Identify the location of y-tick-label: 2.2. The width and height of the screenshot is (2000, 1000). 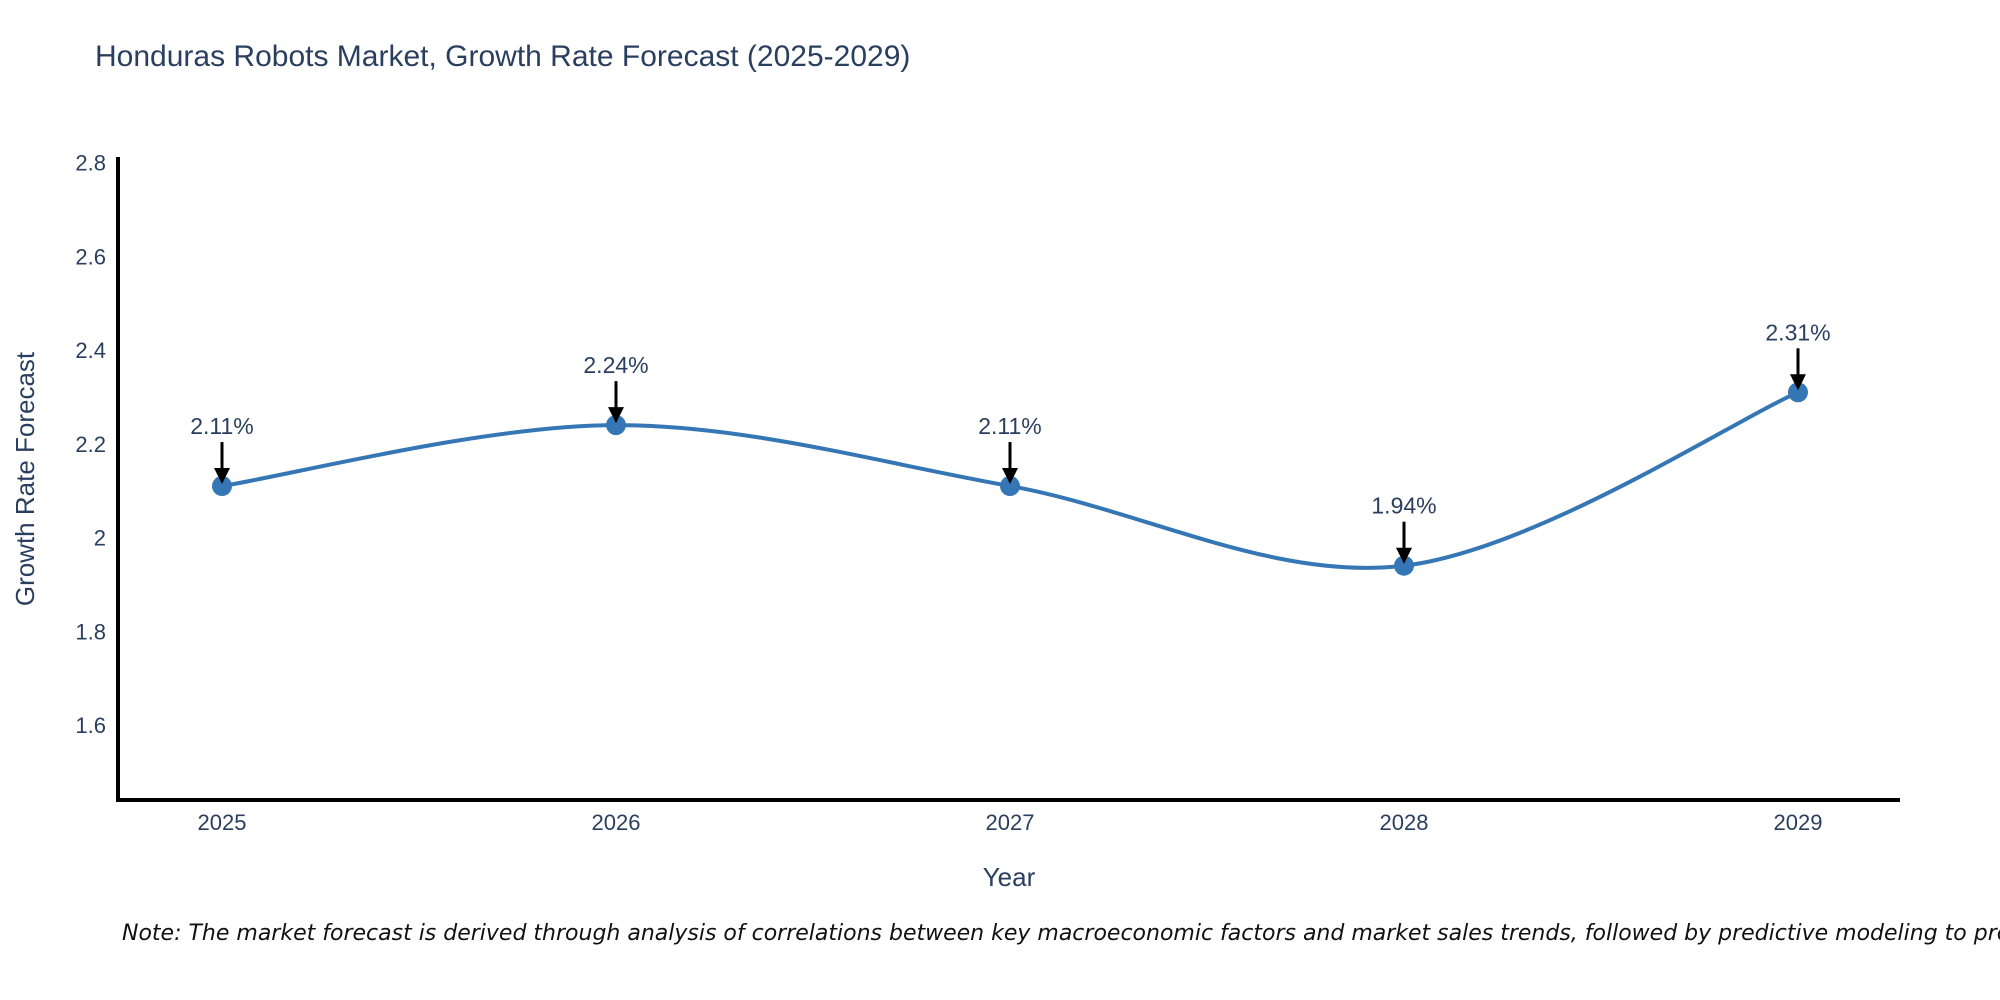
(90, 444).